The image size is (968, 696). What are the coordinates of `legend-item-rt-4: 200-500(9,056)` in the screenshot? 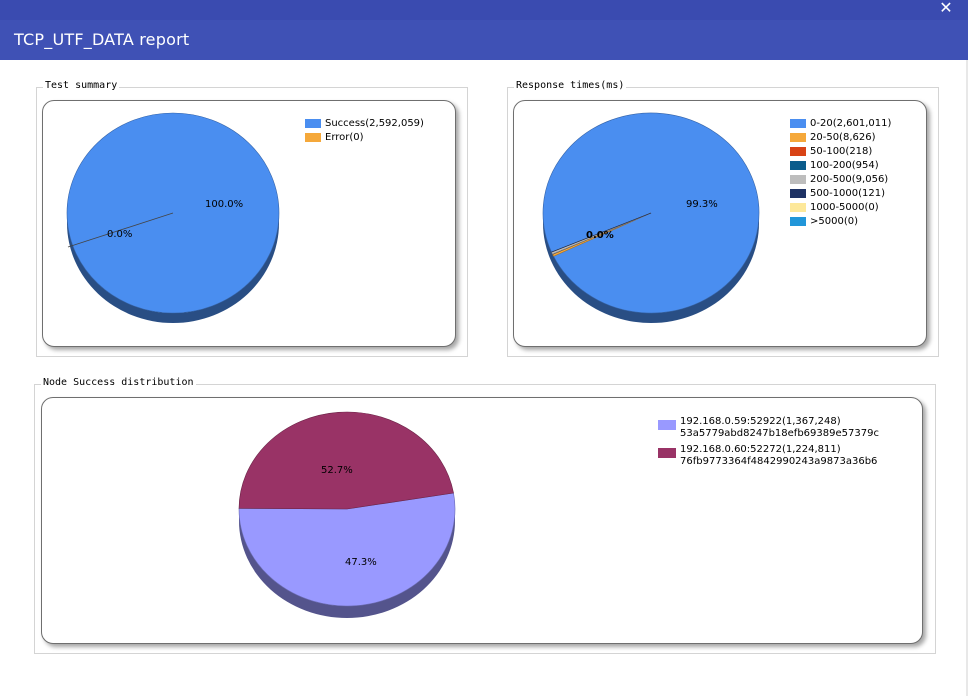 It's located at (840, 180).